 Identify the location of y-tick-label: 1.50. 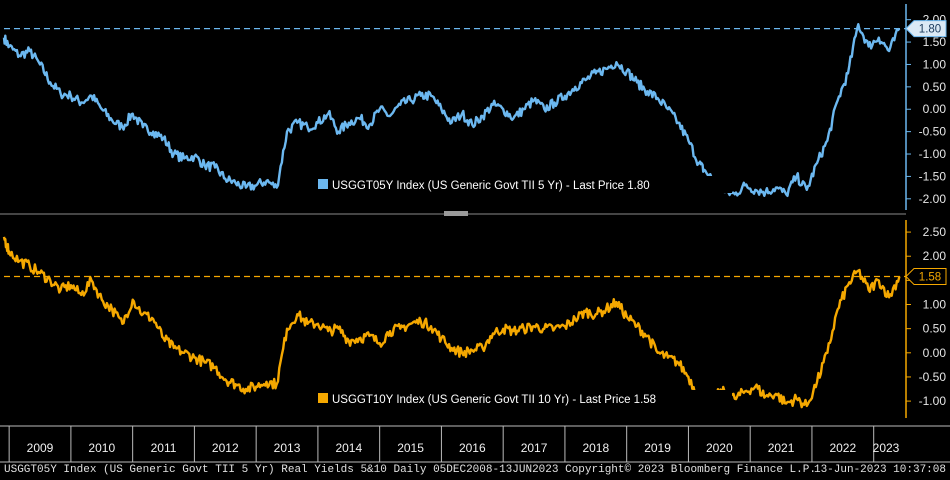
(935, 42).